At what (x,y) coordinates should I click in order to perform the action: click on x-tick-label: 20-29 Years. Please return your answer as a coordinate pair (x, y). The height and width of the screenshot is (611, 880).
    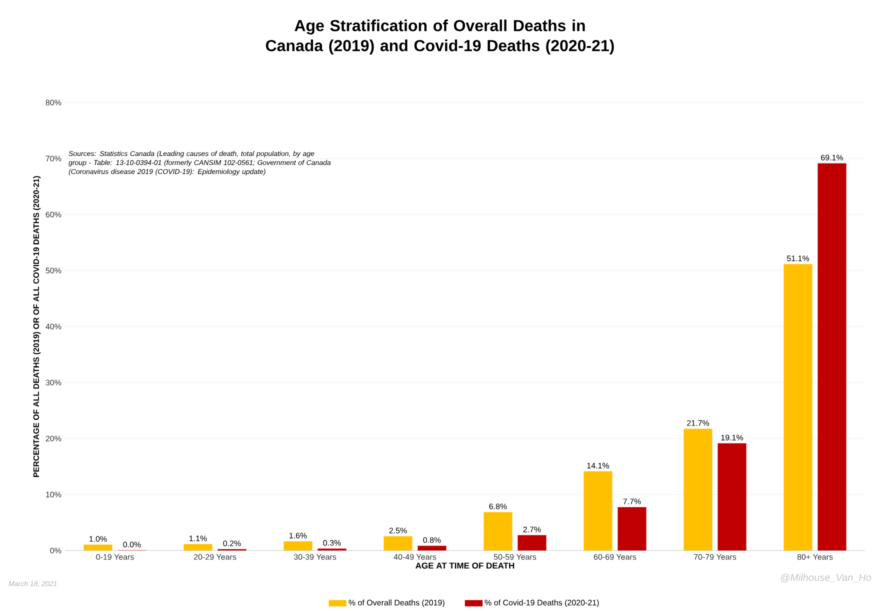
    Looking at the image, I should click on (215, 557).